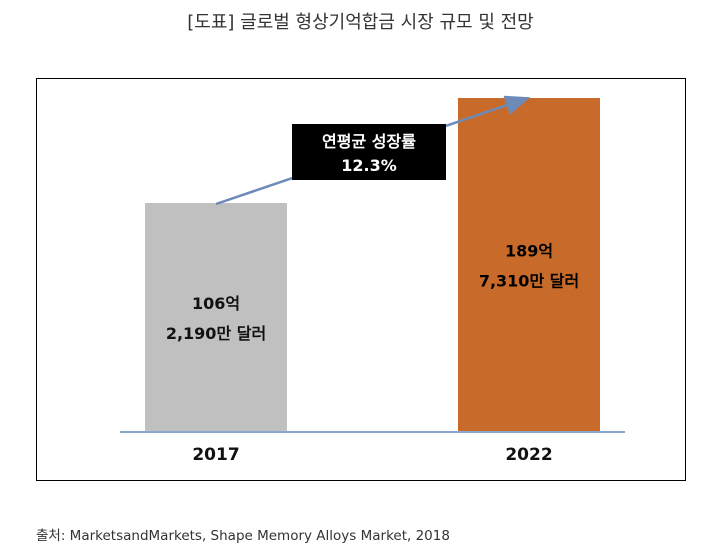  Describe the element at coordinates (369, 165) in the screenshot. I see `growth-annotation-value: 12.3%` at that location.